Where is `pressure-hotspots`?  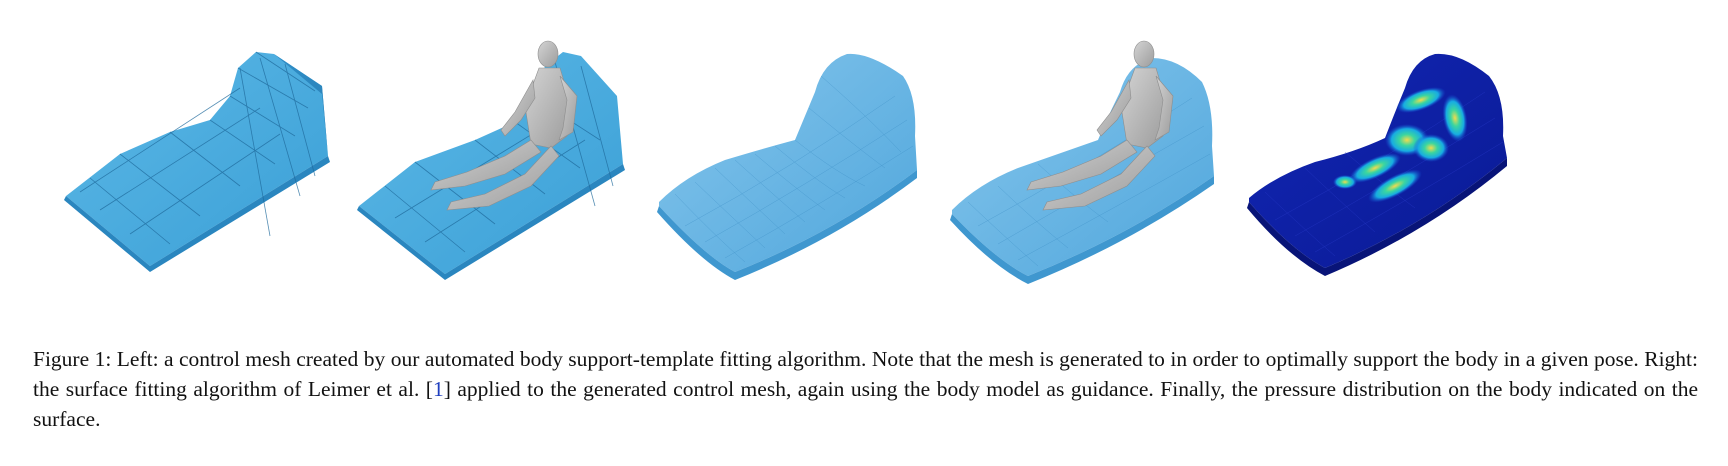
pressure-hotspots is located at coordinates (1400, 145).